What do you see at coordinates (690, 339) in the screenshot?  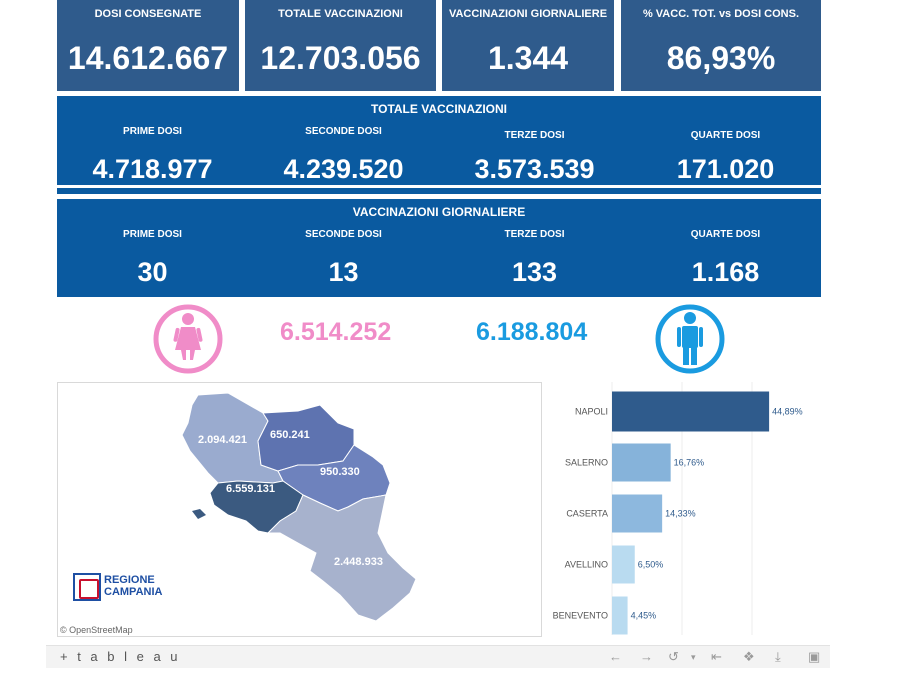 I see `male-icon` at bounding box center [690, 339].